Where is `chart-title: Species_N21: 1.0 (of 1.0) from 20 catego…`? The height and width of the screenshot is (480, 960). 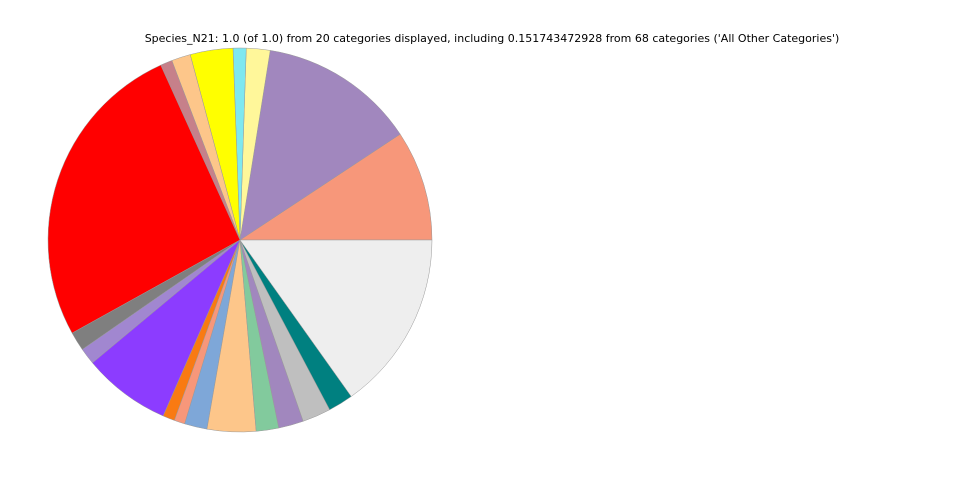
chart-title: Species_N21: 1.0 (of 1.0) from 20 catego… is located at coordinates (492, 38).